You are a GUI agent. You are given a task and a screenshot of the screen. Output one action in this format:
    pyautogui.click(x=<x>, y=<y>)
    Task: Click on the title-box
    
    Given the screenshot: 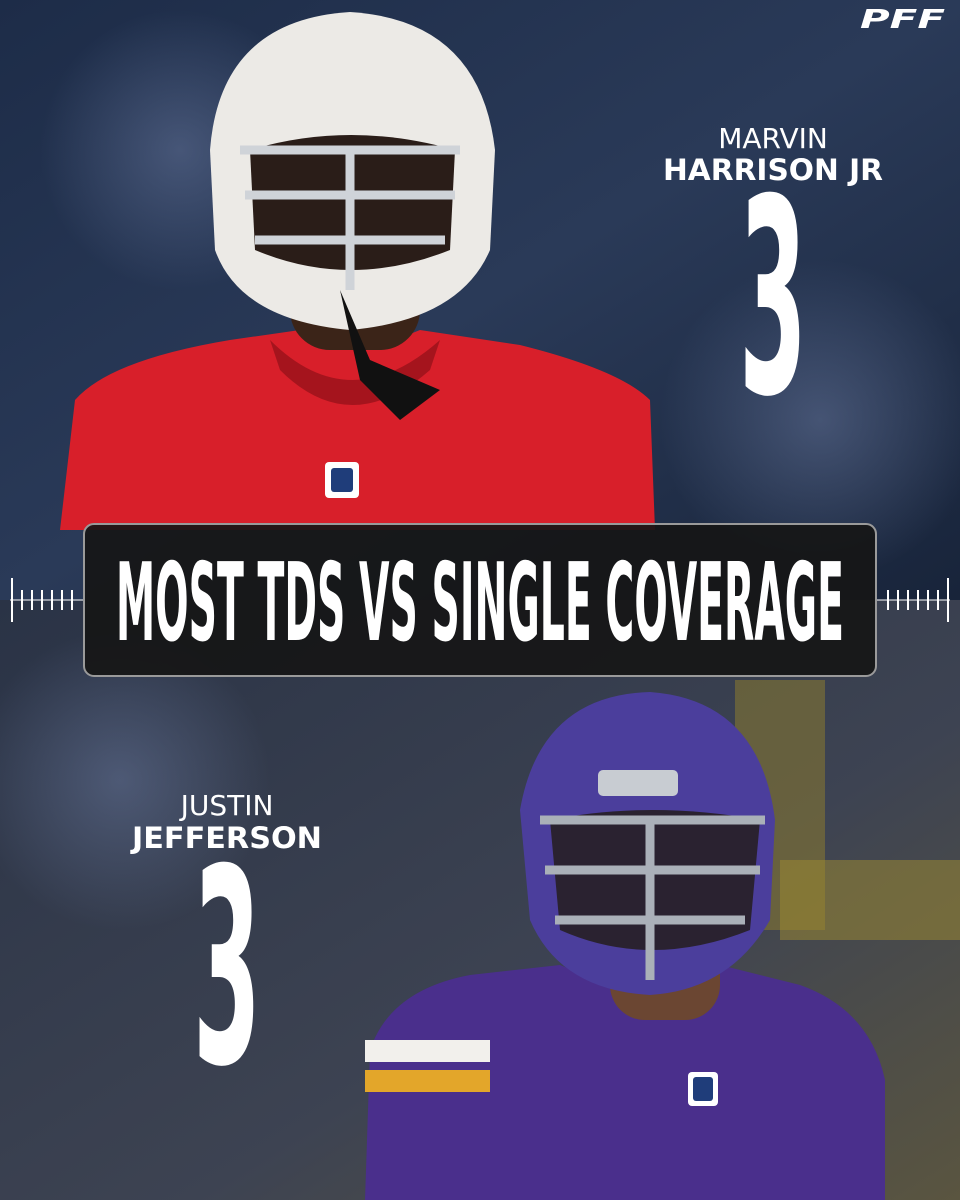 What is the action you would take?
    pyautogui.click(x=480, y=600)
    